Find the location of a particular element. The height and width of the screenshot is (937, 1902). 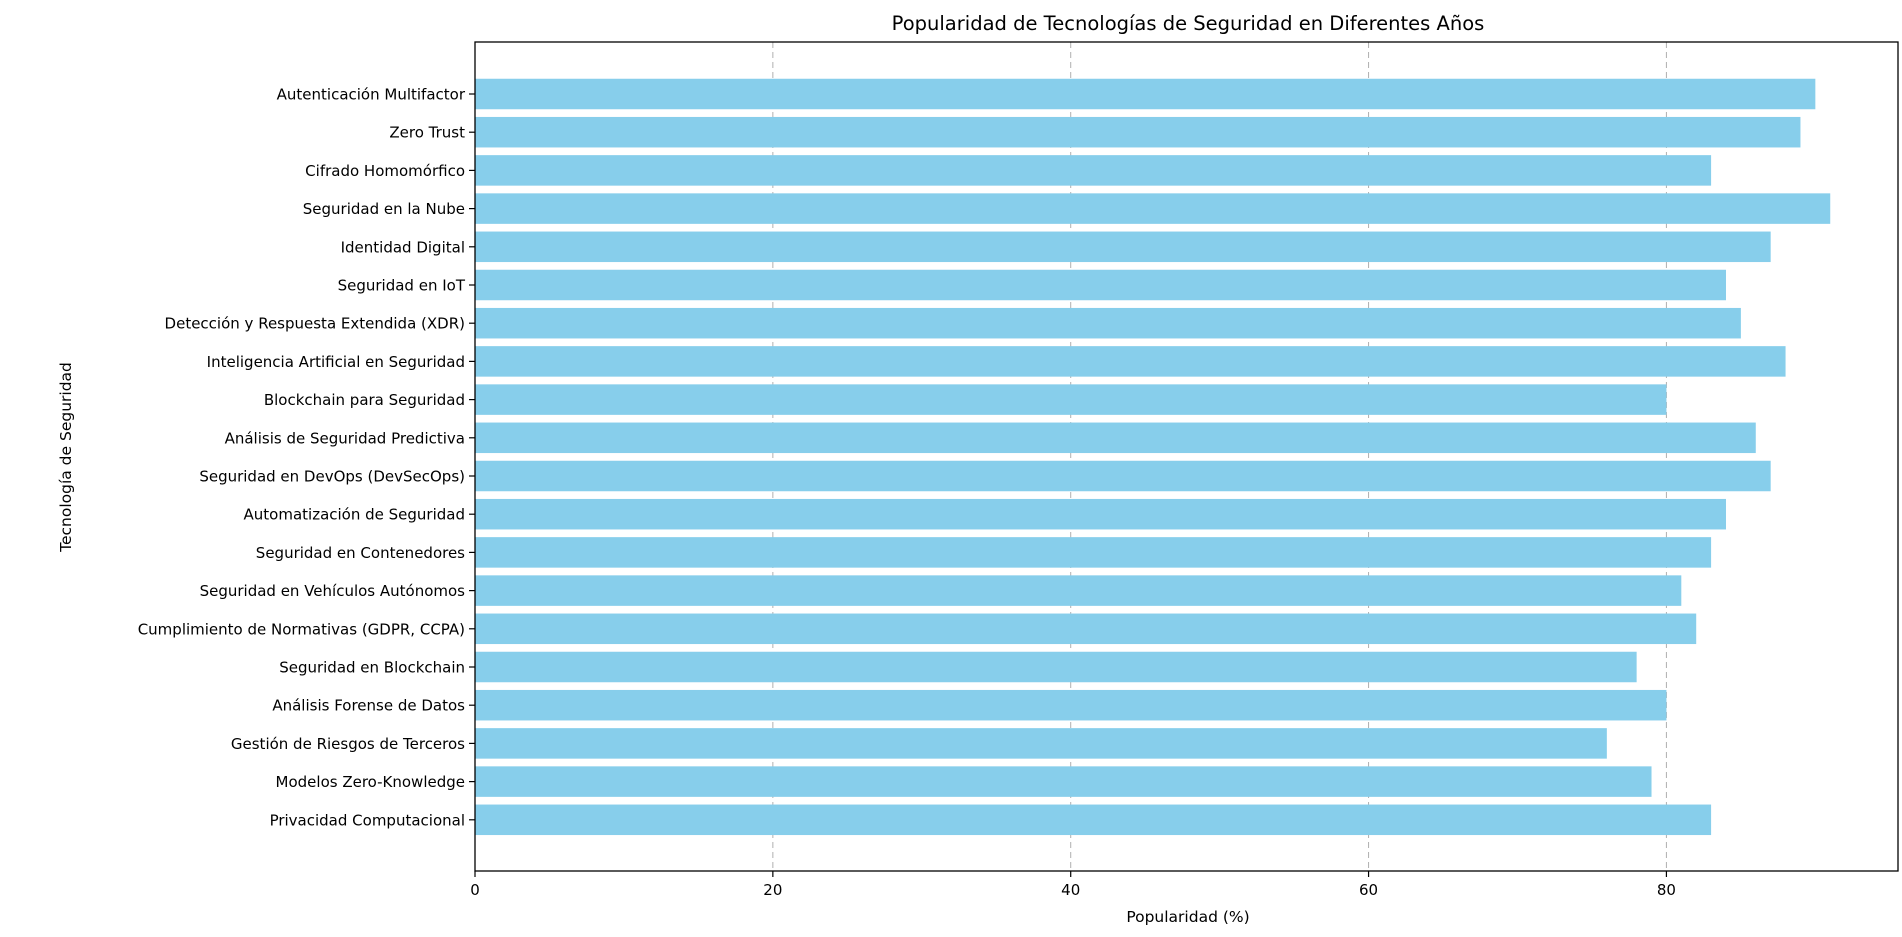

y-tick-label: Identidad Digital is located at coordinates (403, 247).